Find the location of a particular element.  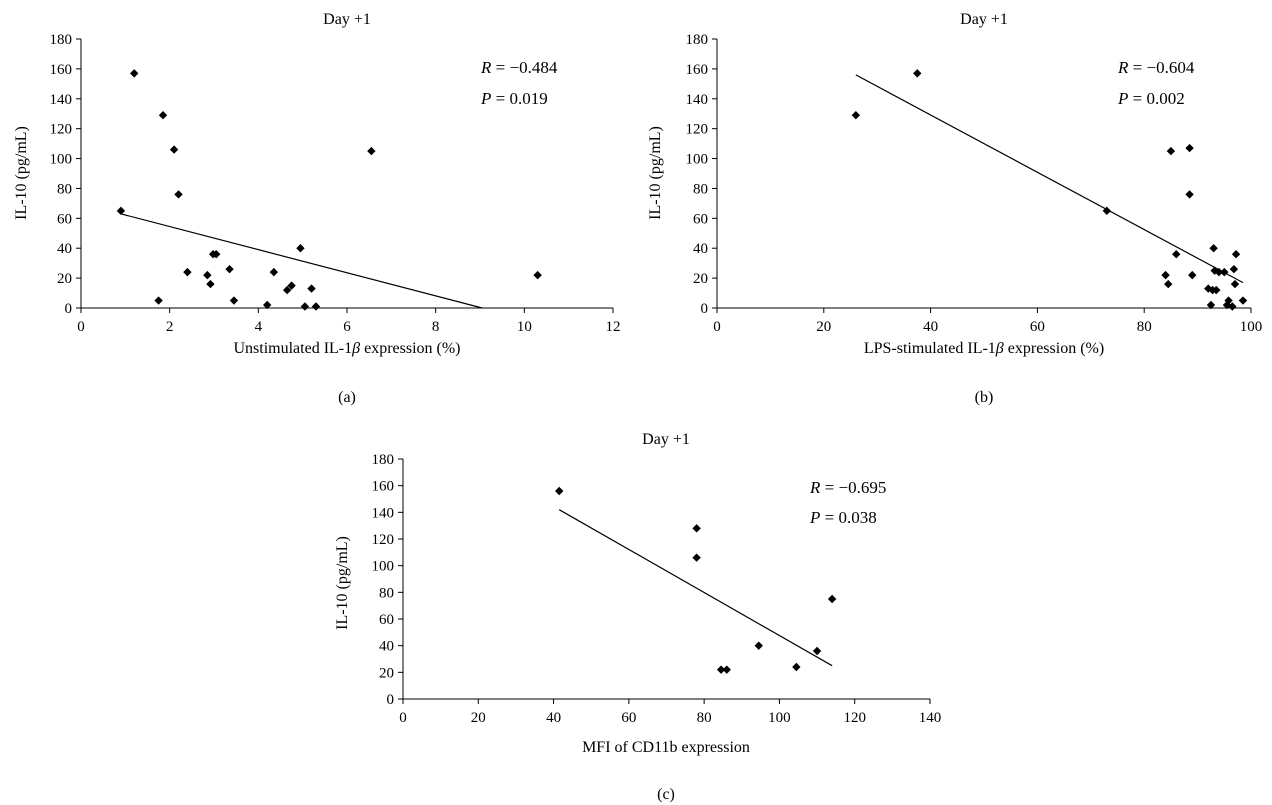

x-tick-label: 6 is located at coordinates (347, 327).